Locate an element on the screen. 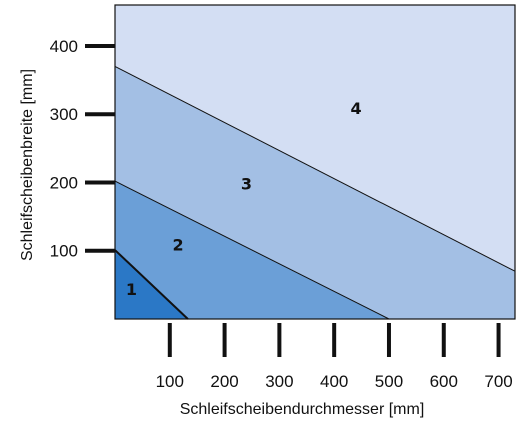 This screenshot has height=421, width=517. zone-label-1: 1 is located at coordinates (131, 289).